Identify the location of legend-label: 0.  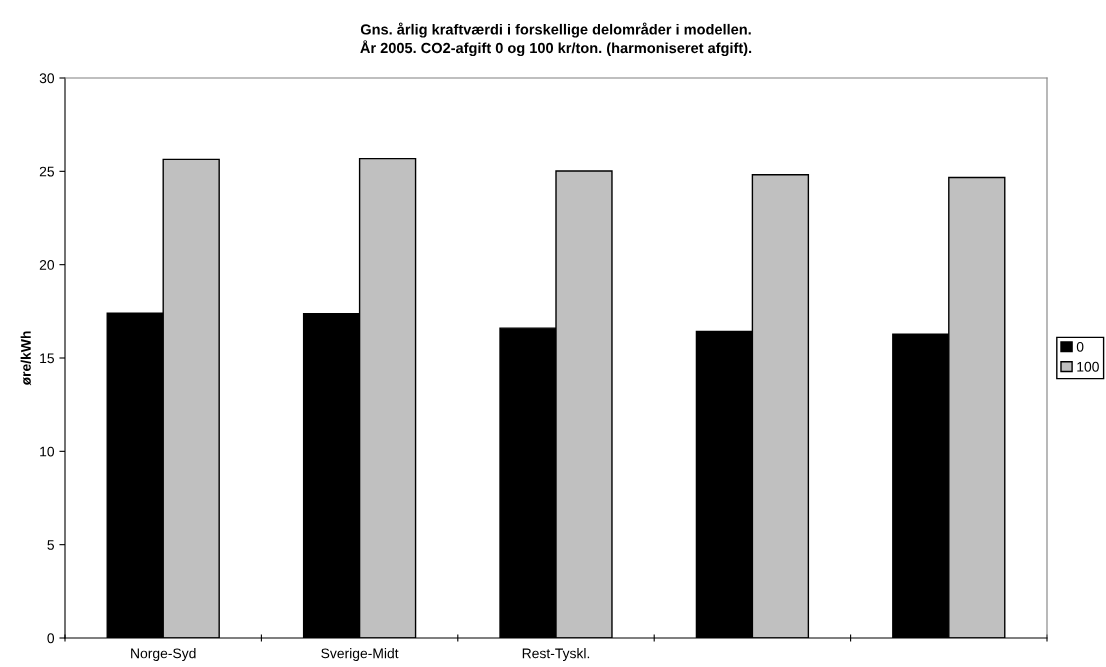
(1080, 346).